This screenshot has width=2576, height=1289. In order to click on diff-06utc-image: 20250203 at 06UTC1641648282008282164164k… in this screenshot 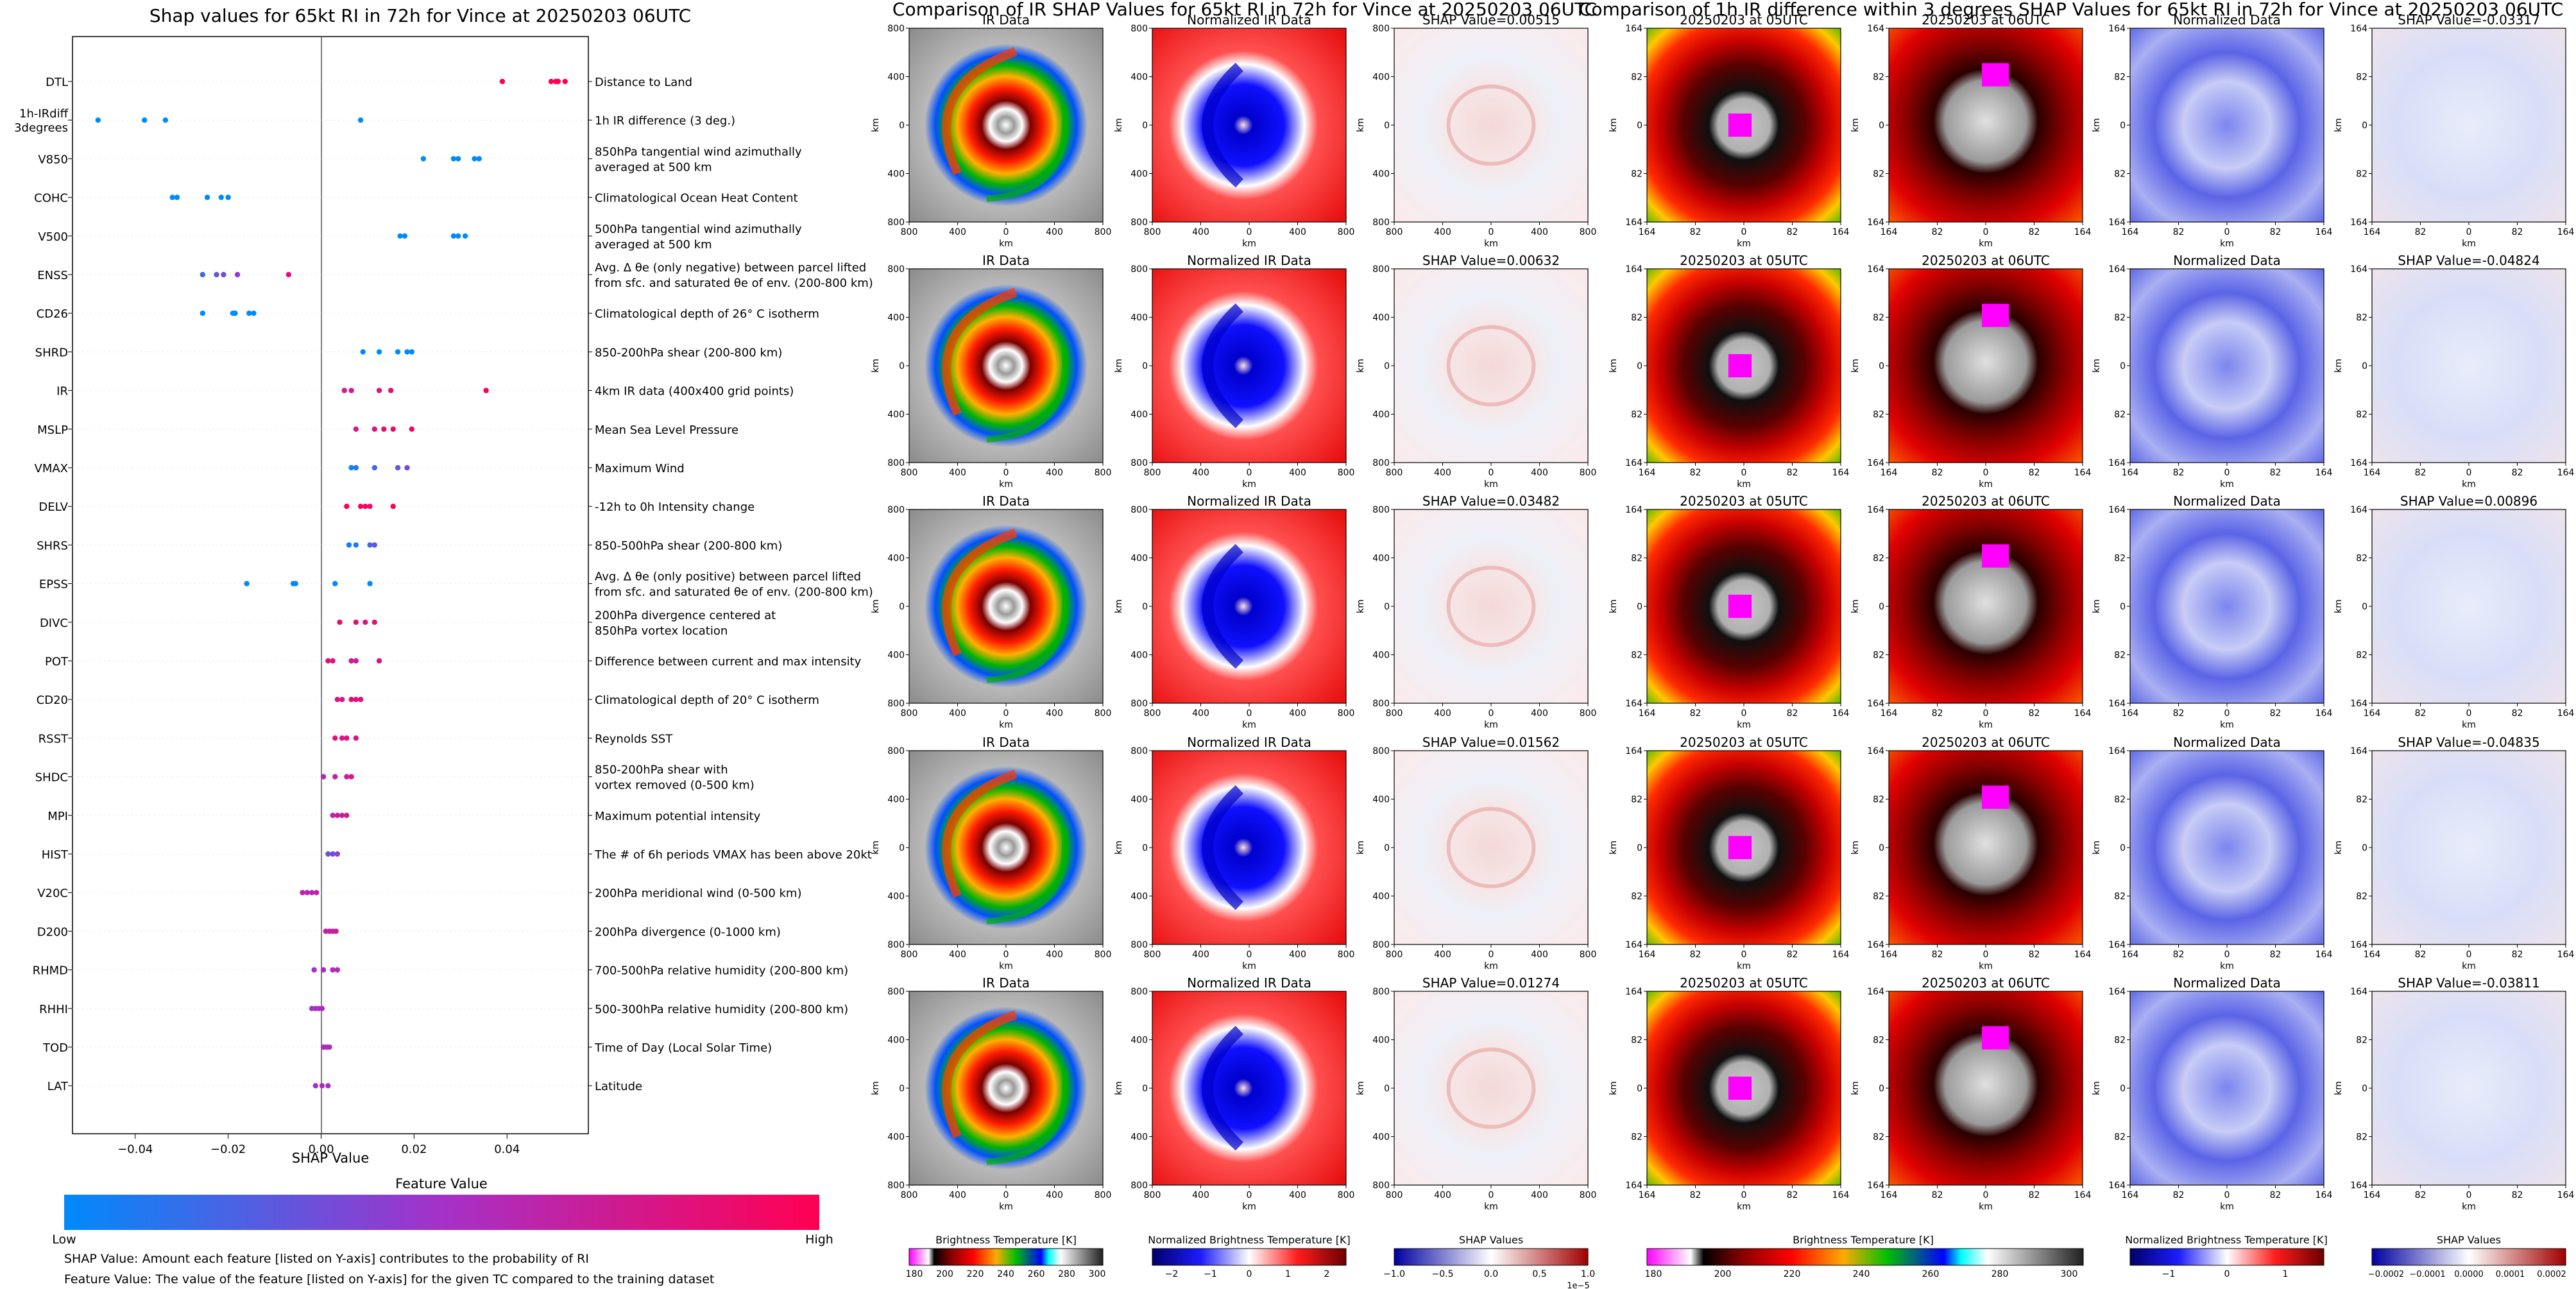, I will do `click(1970, 371)`.